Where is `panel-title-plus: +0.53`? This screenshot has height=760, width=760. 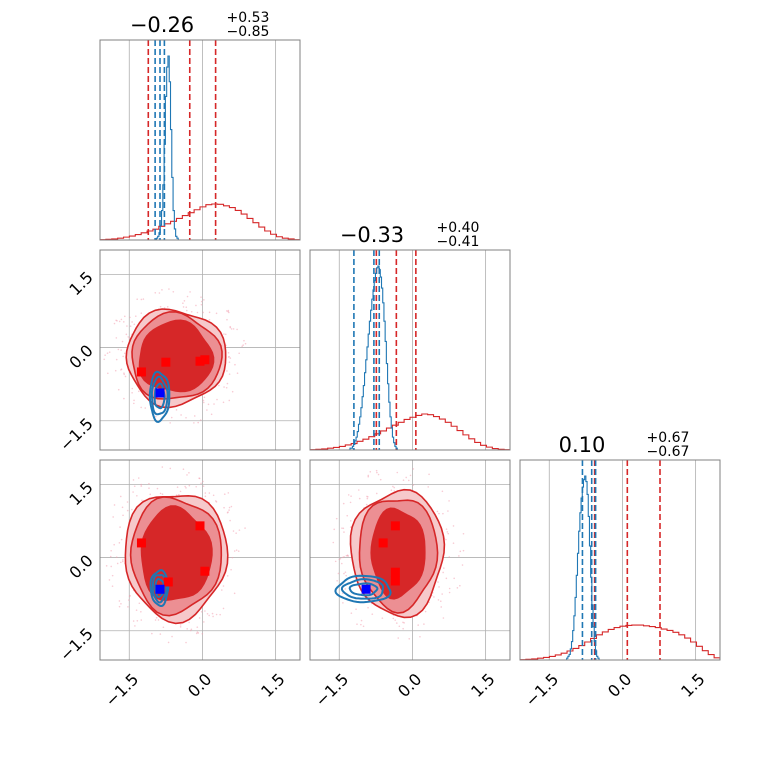 panel-title-plus: +0.53 is located at coordinates (248, 18).